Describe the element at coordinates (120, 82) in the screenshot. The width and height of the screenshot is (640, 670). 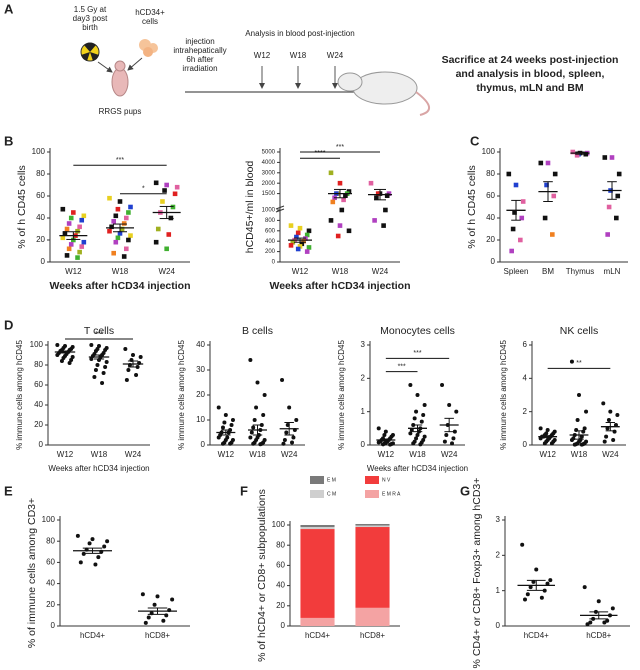
I see `pup-icon` at that location.